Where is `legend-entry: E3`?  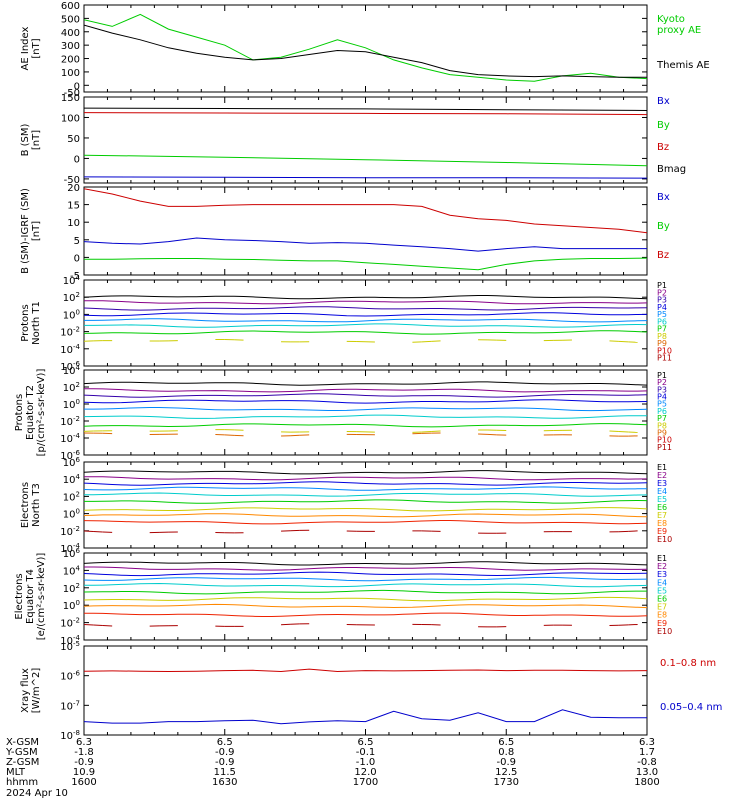
legend-entry: E3 is located at coordinates (662, 574).